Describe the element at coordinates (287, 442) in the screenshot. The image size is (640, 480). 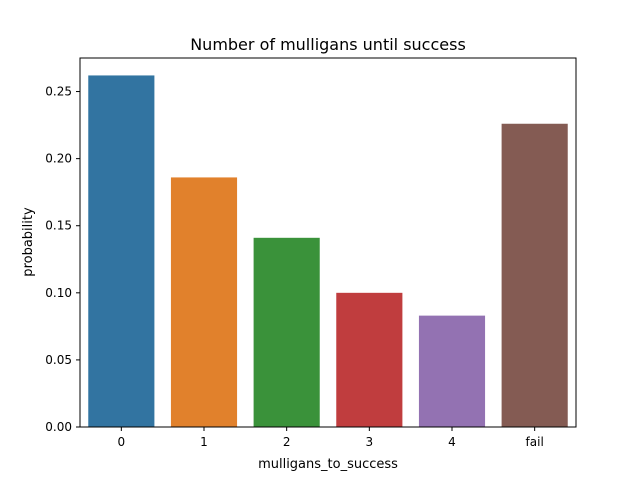
I see `x-tick-label: 2` at that location.